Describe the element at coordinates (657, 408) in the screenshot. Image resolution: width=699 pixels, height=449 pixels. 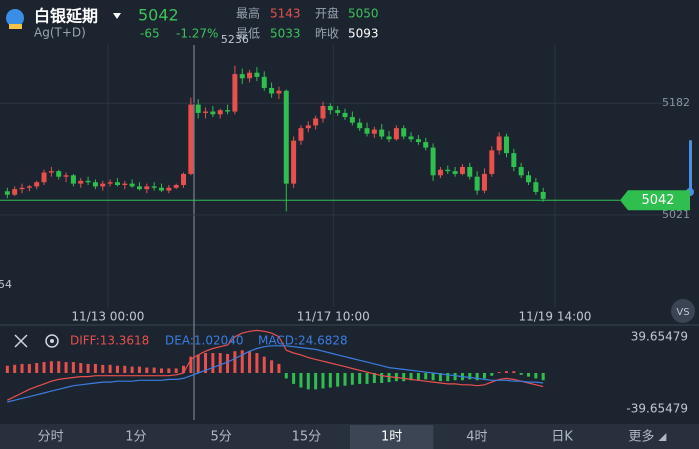
I see `y-tick-label: -39.65479` at that location.